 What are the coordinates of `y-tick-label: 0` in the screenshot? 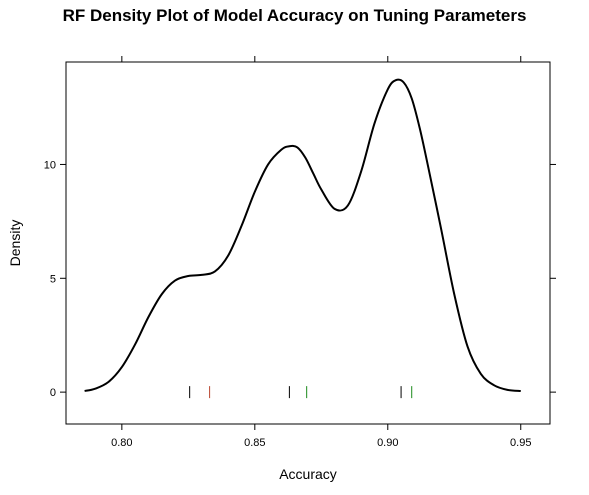 It's located at (53, 393).